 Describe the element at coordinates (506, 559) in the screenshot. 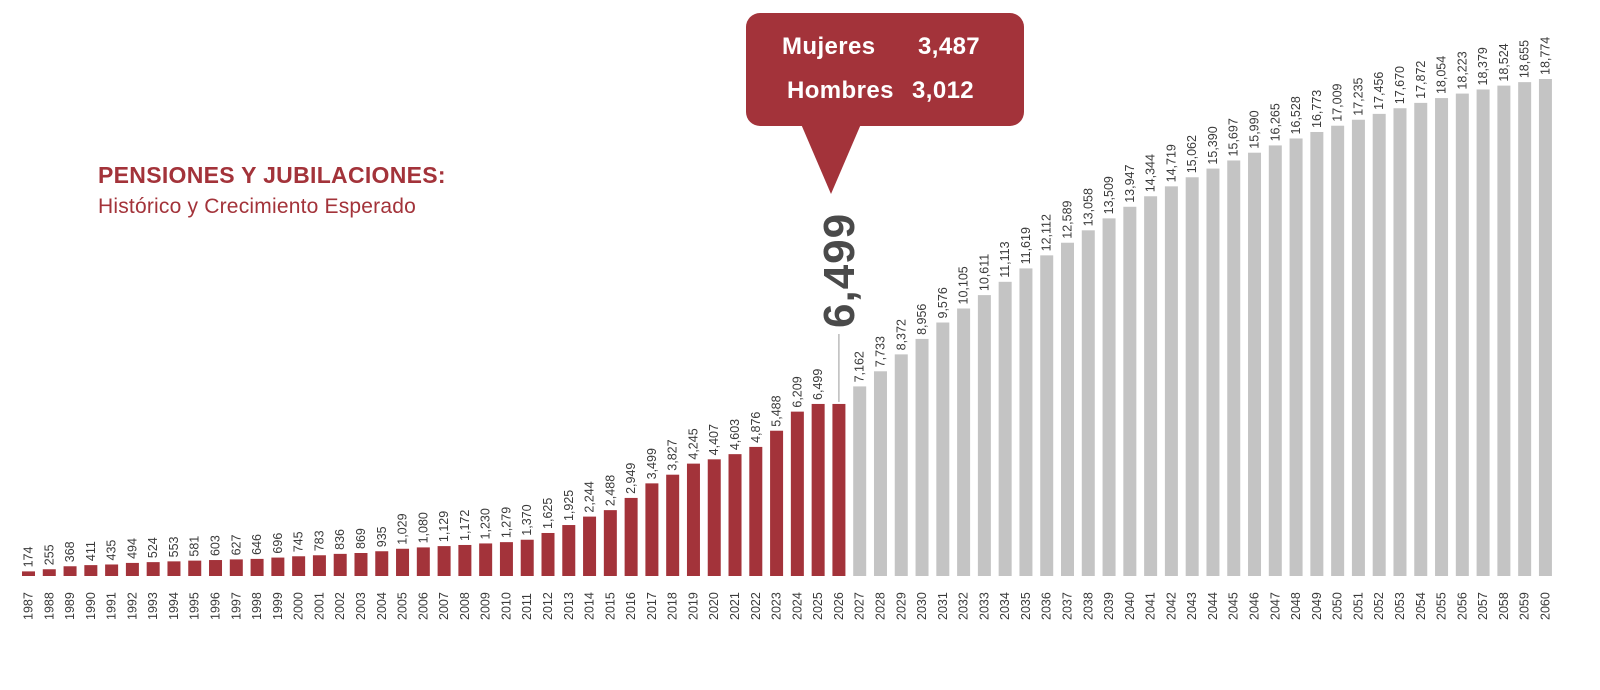

I see `bar-2010` at that location.